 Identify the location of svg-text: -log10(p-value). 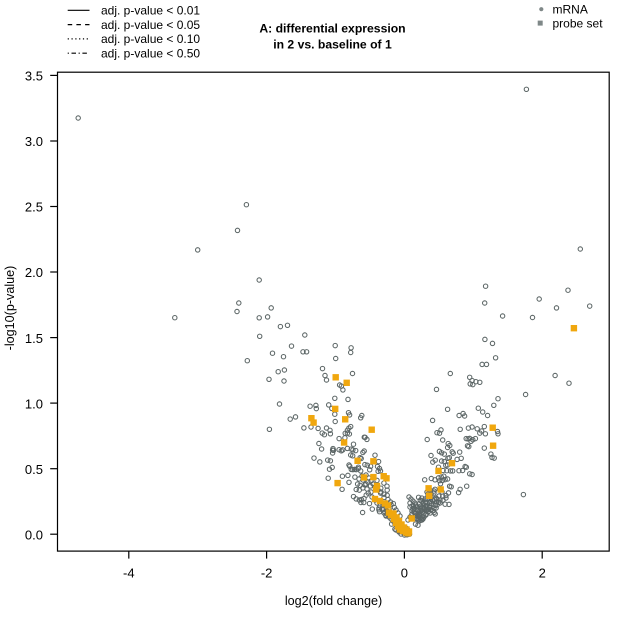
(10, 308).